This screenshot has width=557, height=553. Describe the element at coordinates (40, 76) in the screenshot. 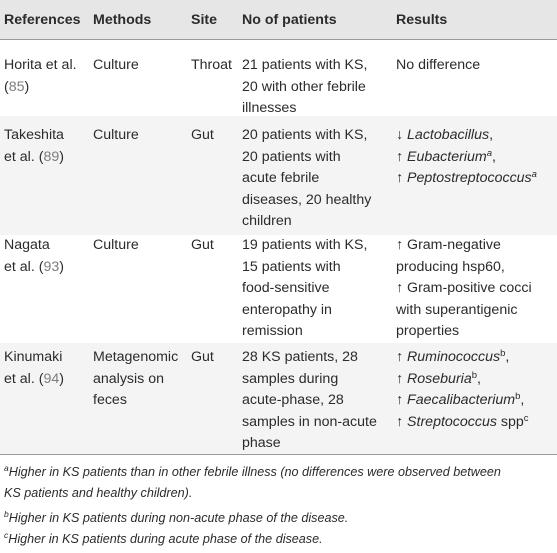

I see `reference-cell: Horita et al. (85)` at that location.